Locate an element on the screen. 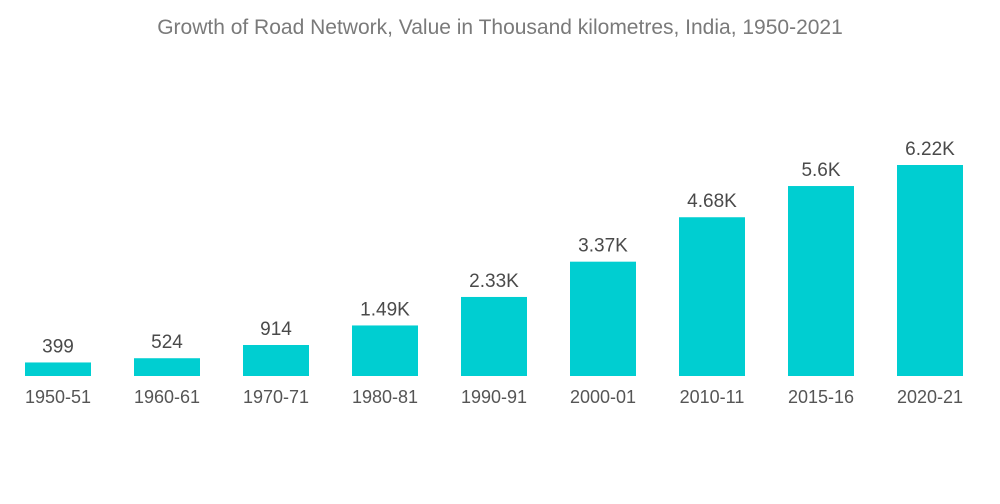  x-tick-label: 2000-01 is located at coordinates (603, 397).